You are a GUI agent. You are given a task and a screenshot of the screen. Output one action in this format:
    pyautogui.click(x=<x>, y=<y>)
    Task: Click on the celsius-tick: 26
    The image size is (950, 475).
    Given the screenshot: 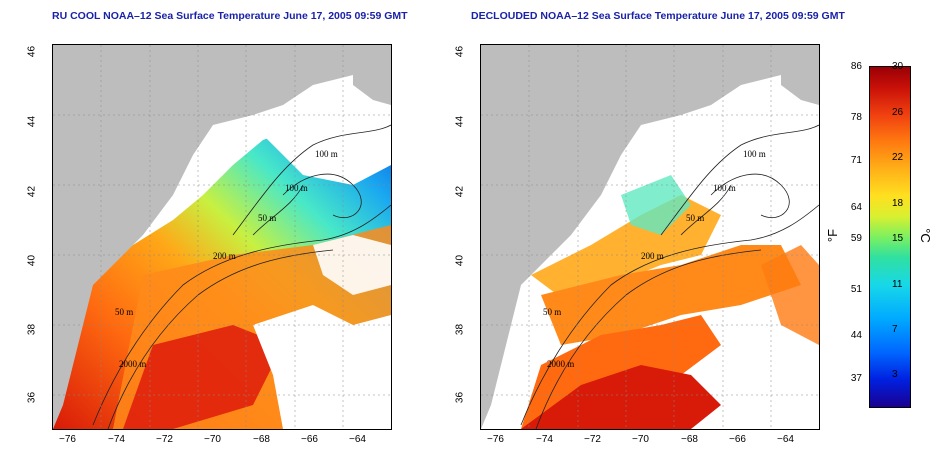 What is the action you would take?
    pyautogui.click(x=898, y=112)
    